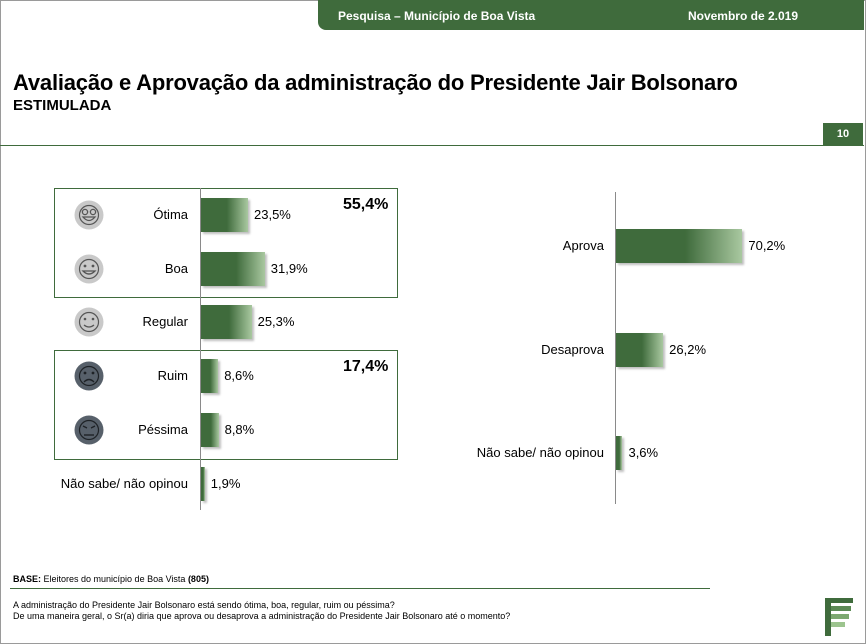 The width and height of the screenshot is (866, 644). What do you see at coordinates (272, 214) in the screenshot?
I see `value-label-otima: 23,5%` at bounding box center [272, 214].